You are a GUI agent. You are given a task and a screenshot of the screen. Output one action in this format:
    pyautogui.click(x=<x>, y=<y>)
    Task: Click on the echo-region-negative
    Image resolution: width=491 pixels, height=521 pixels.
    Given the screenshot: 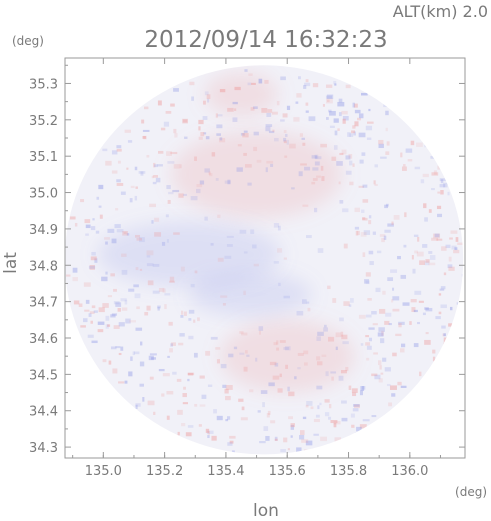 What is the action you would take?
    pyautogui.click(x=189, y=254)
    